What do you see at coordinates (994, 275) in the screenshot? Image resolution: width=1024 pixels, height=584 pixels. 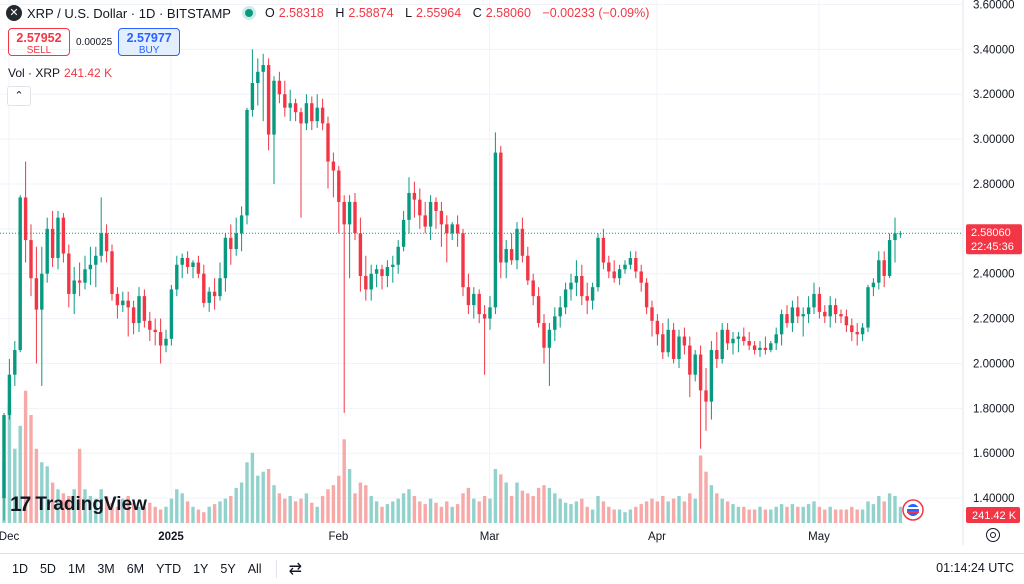 I see `y-tick-label: 2.40000` at bounding box center [994, 275].